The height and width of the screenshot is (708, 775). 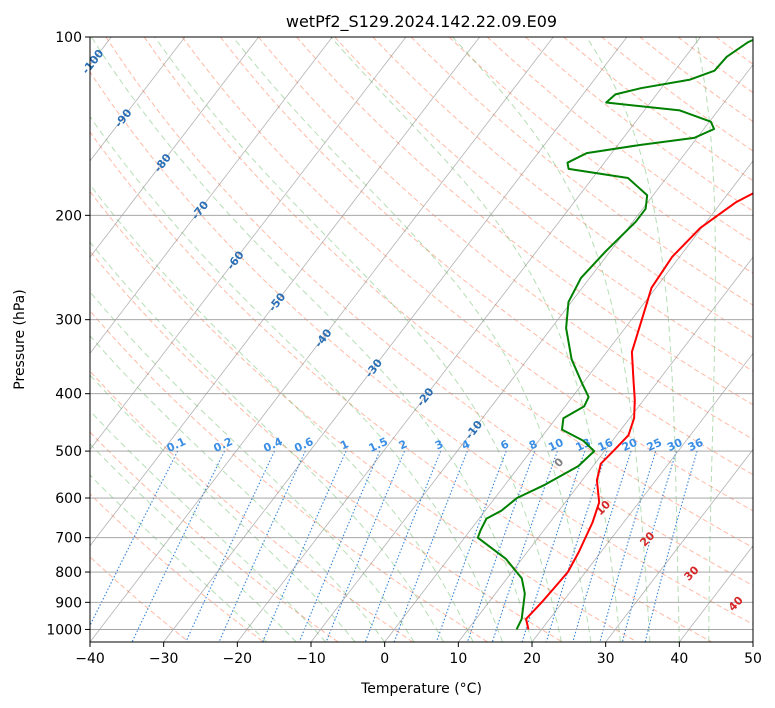 I want to click on y-tick-label: 700, so click(x=68, y=539).